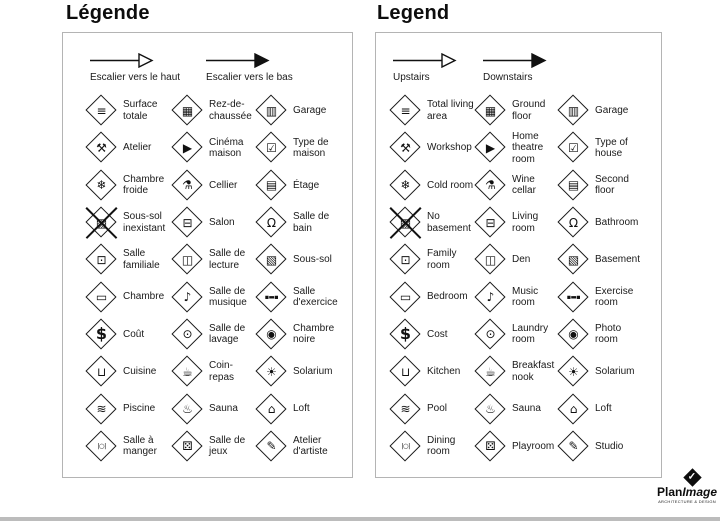  What do you see at coordinates (128, 409) in the screenshot?
I see `legend-item-pool: ≋ Piscine` at bounding box center [128, 409].